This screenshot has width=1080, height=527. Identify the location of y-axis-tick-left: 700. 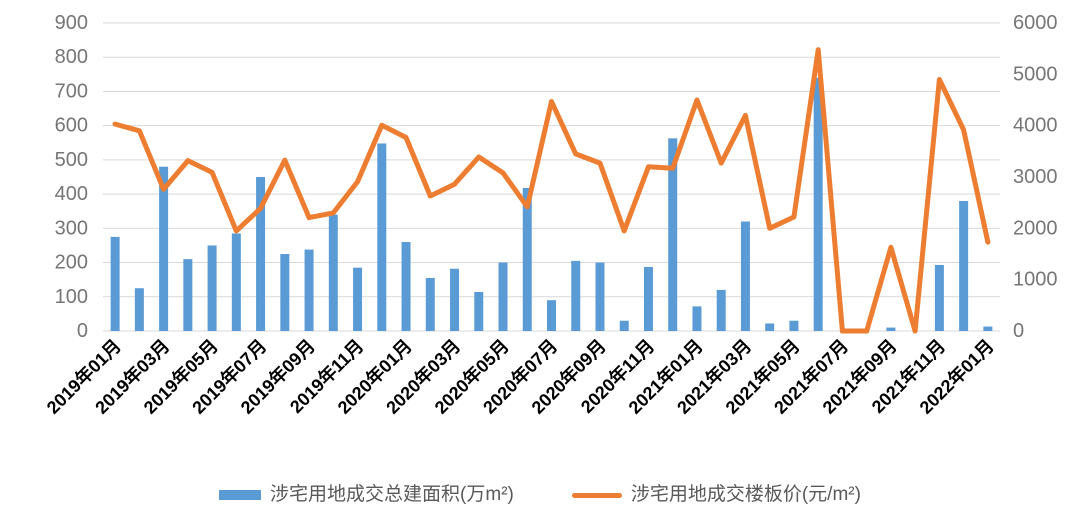
(71, 91).